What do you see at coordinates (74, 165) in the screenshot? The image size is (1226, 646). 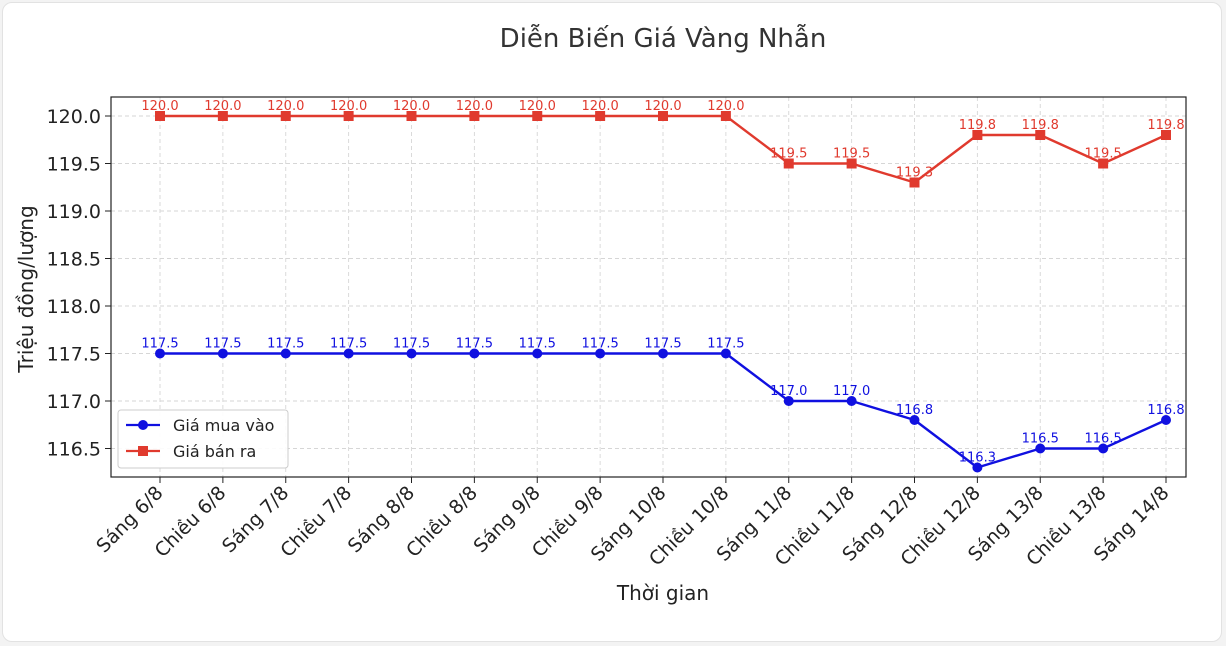 I see `y-tick-label: 119.5` at bounding box center [74, 165].